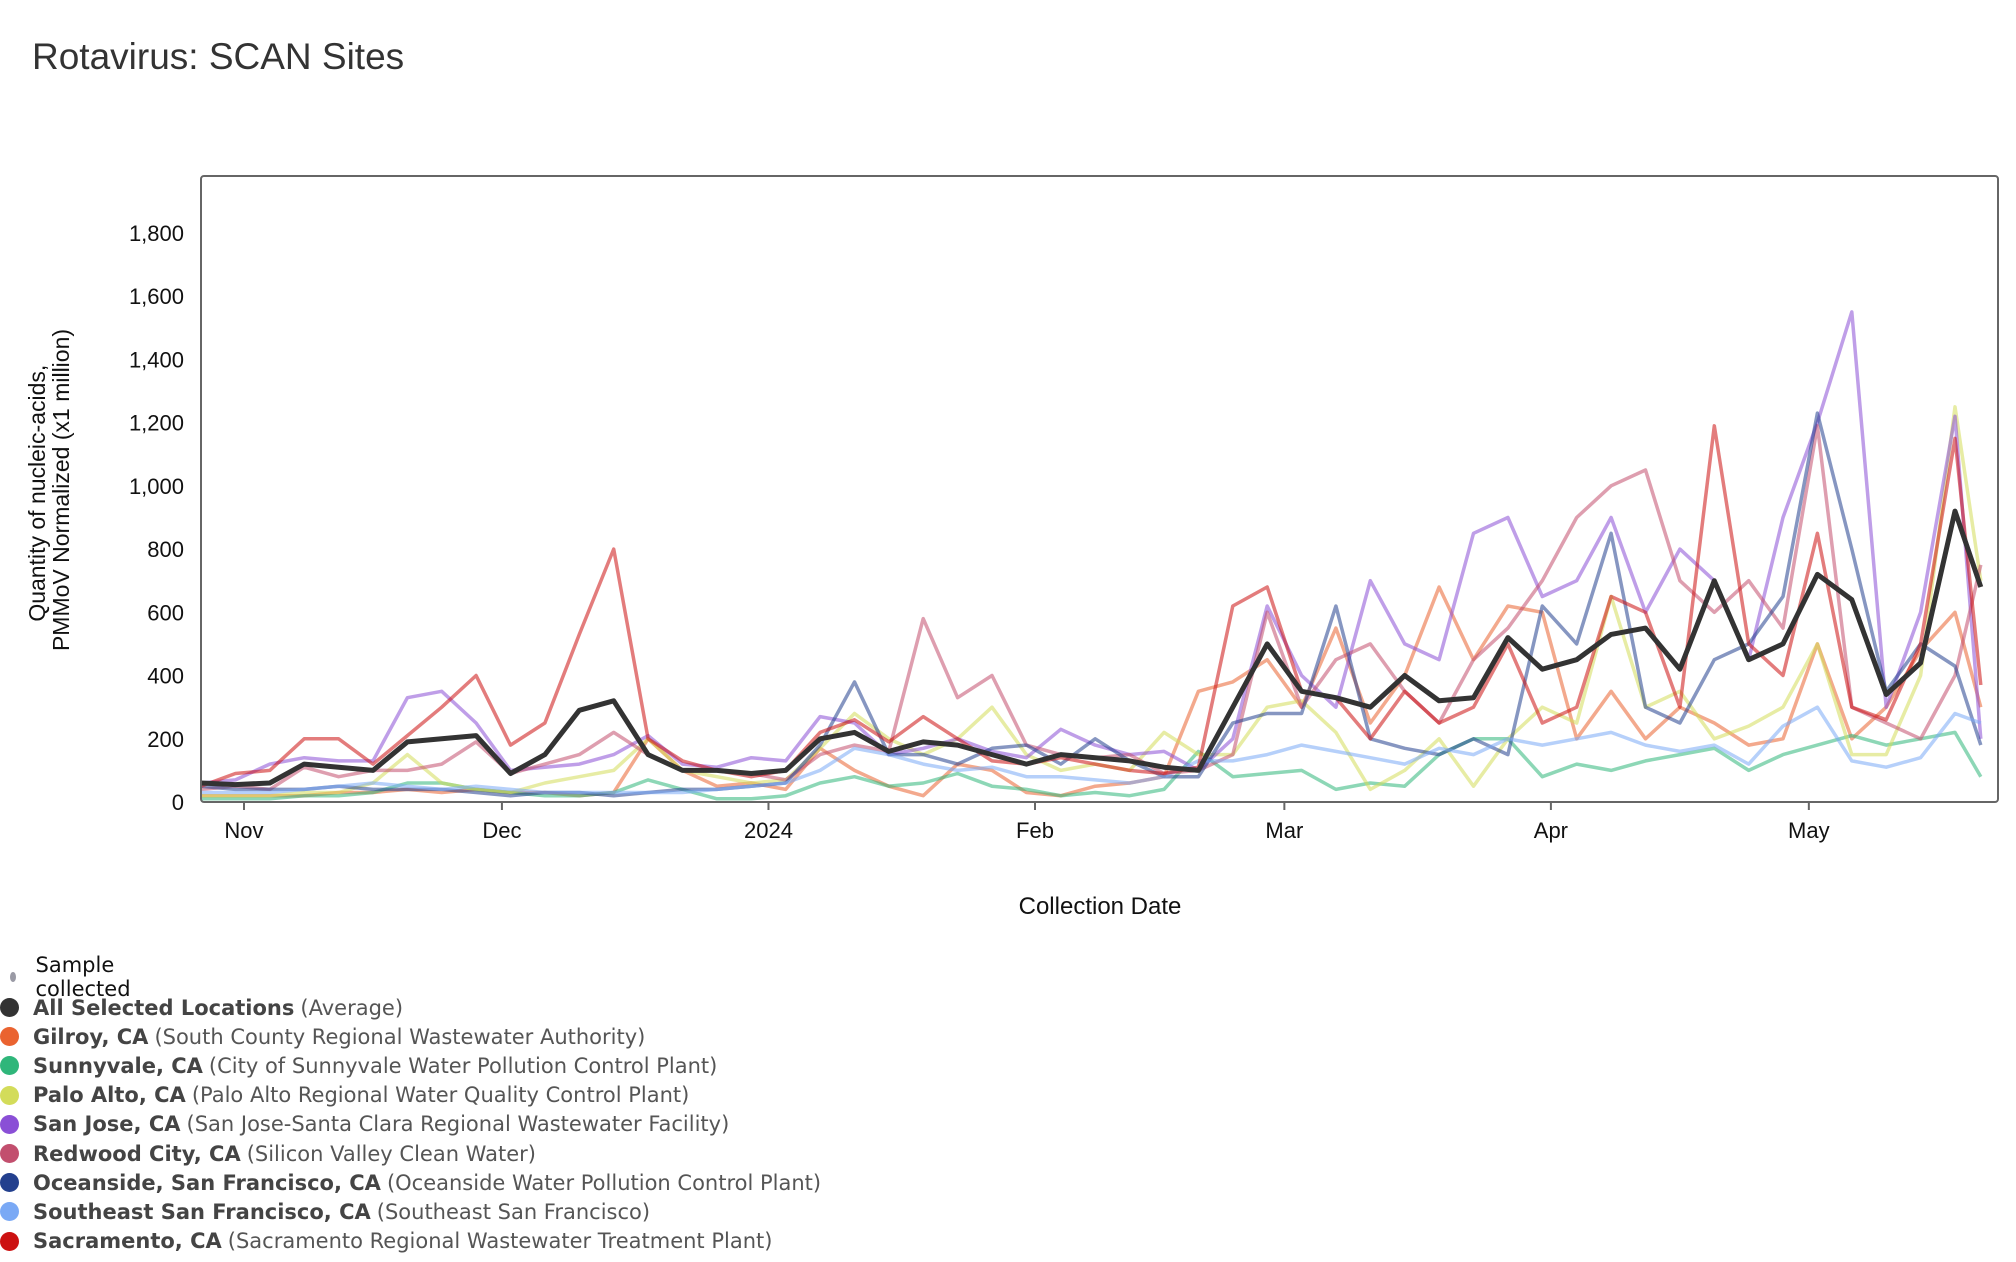  I want to click on x-tick-label: Apr, so click(1551, 830).